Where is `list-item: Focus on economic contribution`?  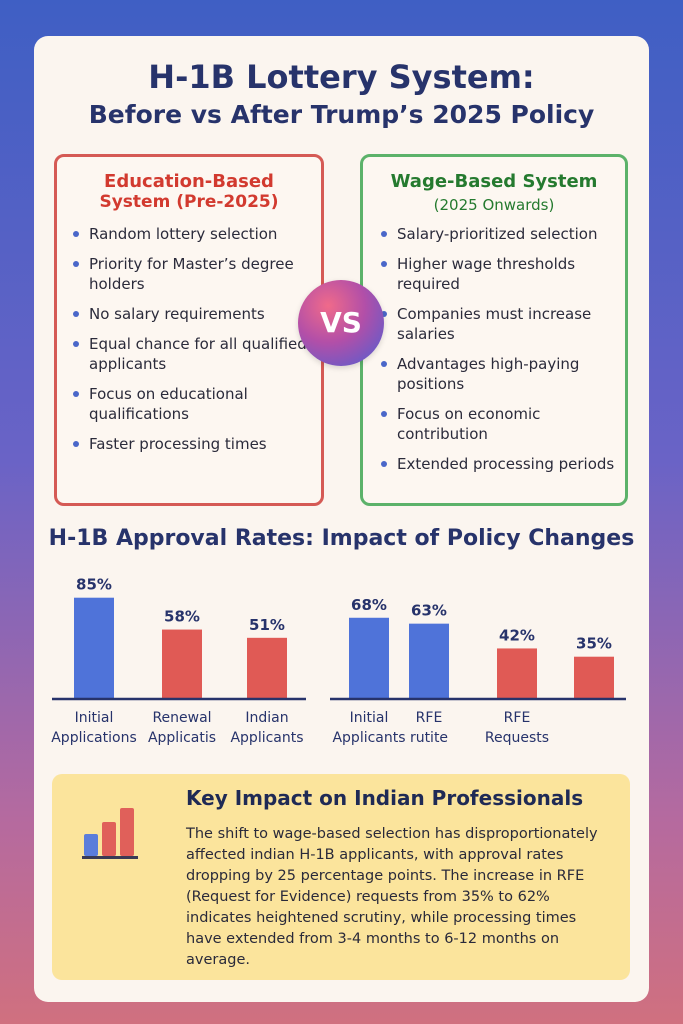
list-item: Focus on economic contribution is located at coordinates (503, 424).